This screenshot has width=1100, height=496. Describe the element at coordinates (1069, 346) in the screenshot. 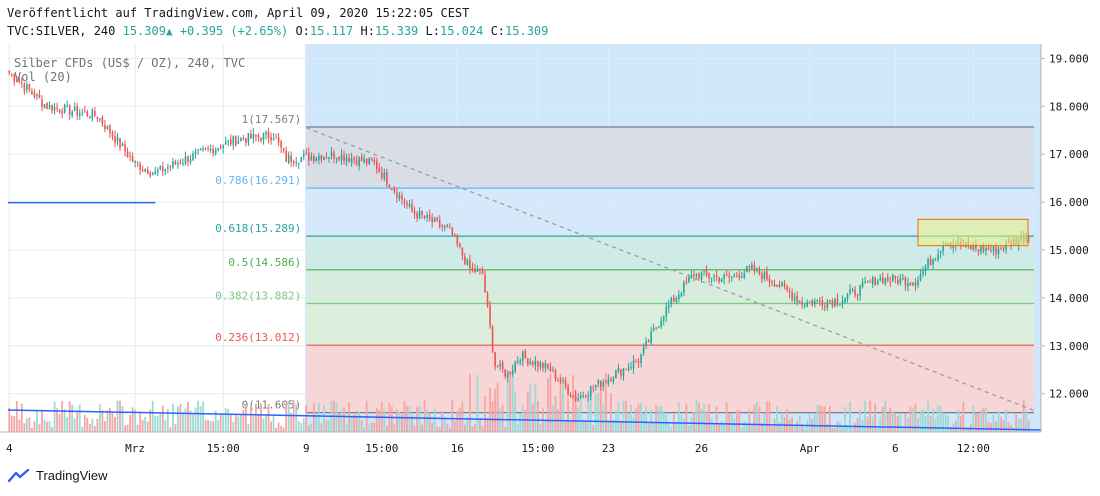

I see `y-tick-label: 13.000` at that location.